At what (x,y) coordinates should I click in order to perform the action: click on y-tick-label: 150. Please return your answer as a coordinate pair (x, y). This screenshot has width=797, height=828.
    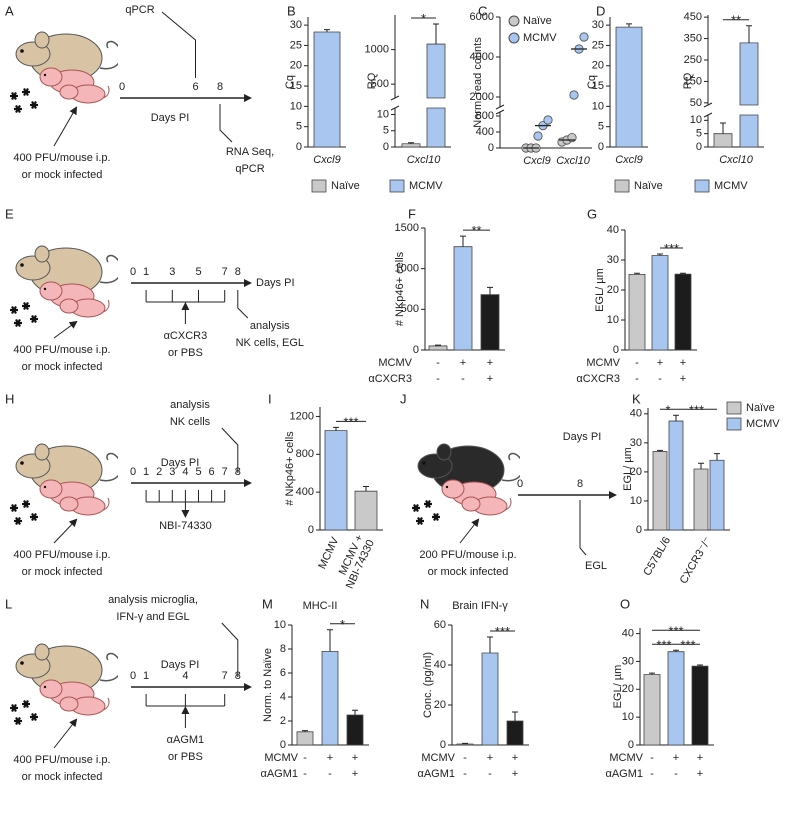
    Looking at the image, I should click on (693, 81).